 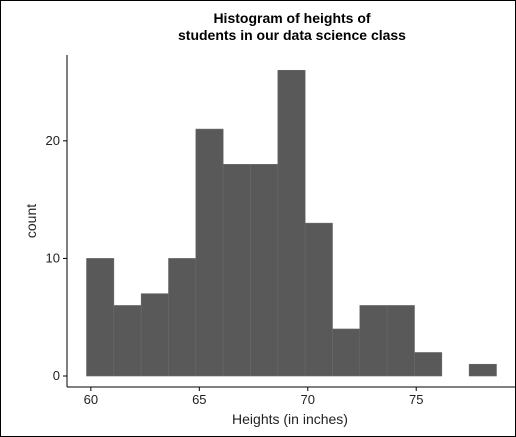 I want to click on x-tick-label: 70, so click(x=308, y=399).